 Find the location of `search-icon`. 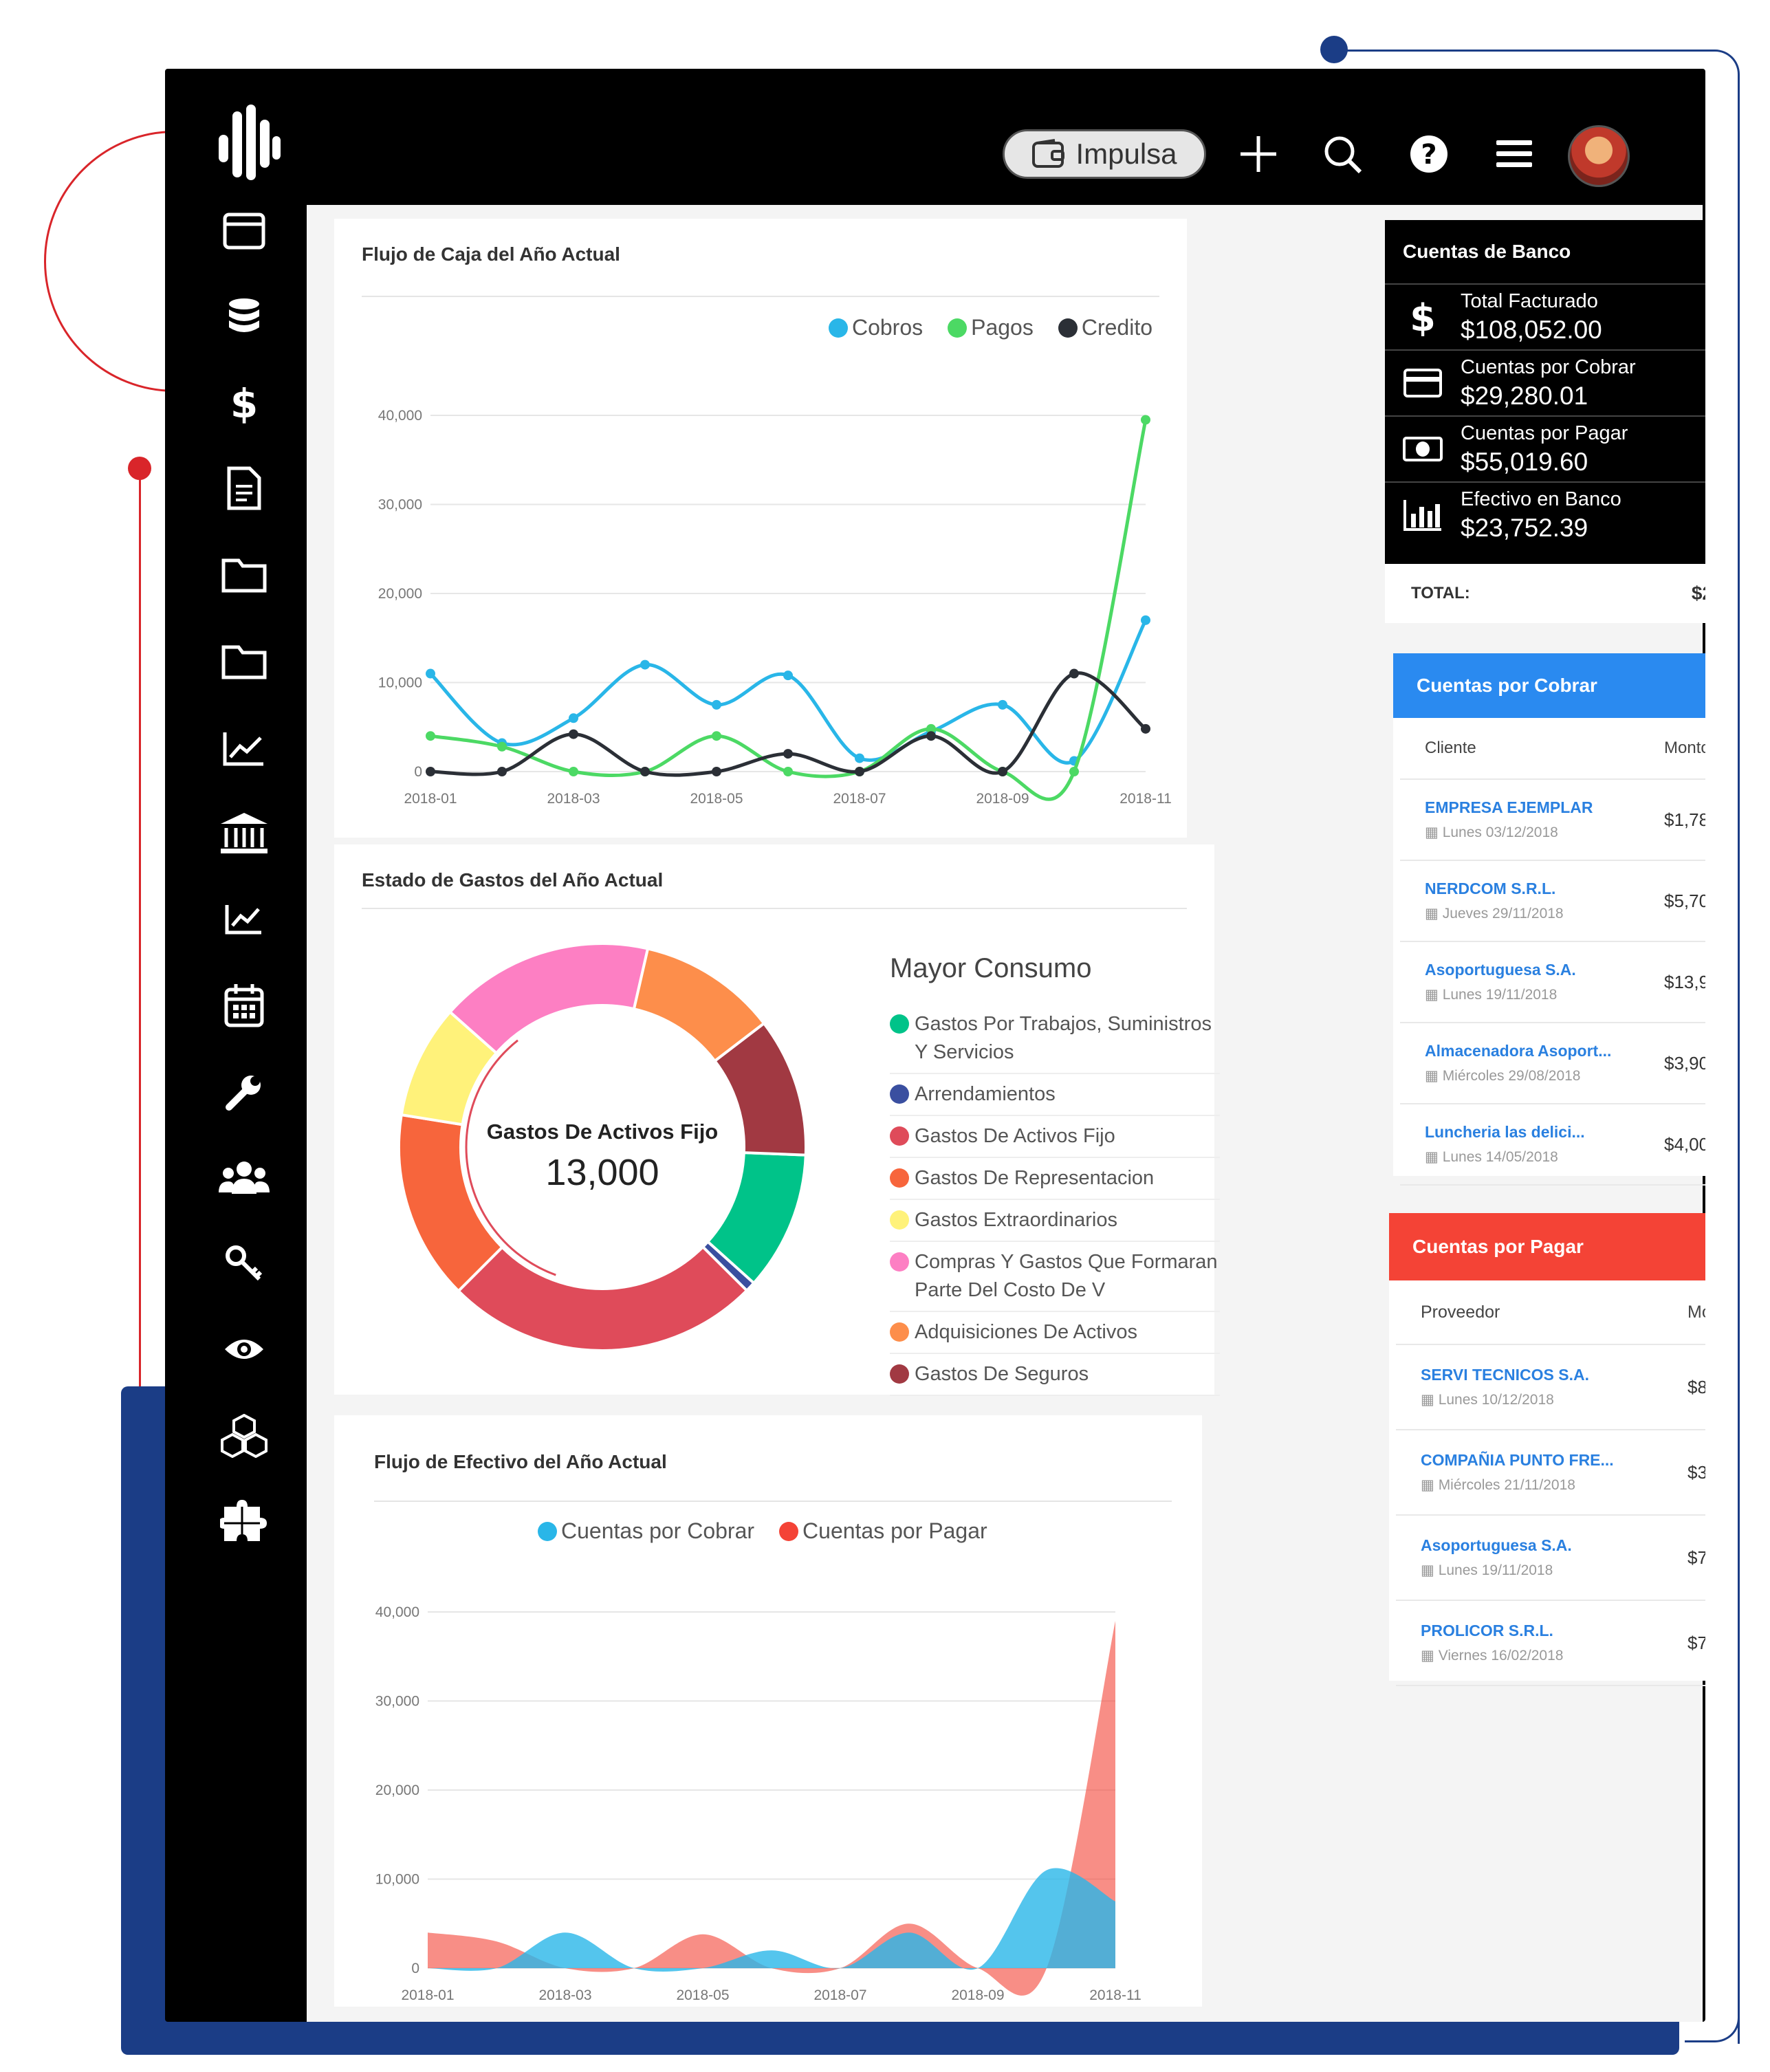

search-icon is located at coordinates (1342, 154).